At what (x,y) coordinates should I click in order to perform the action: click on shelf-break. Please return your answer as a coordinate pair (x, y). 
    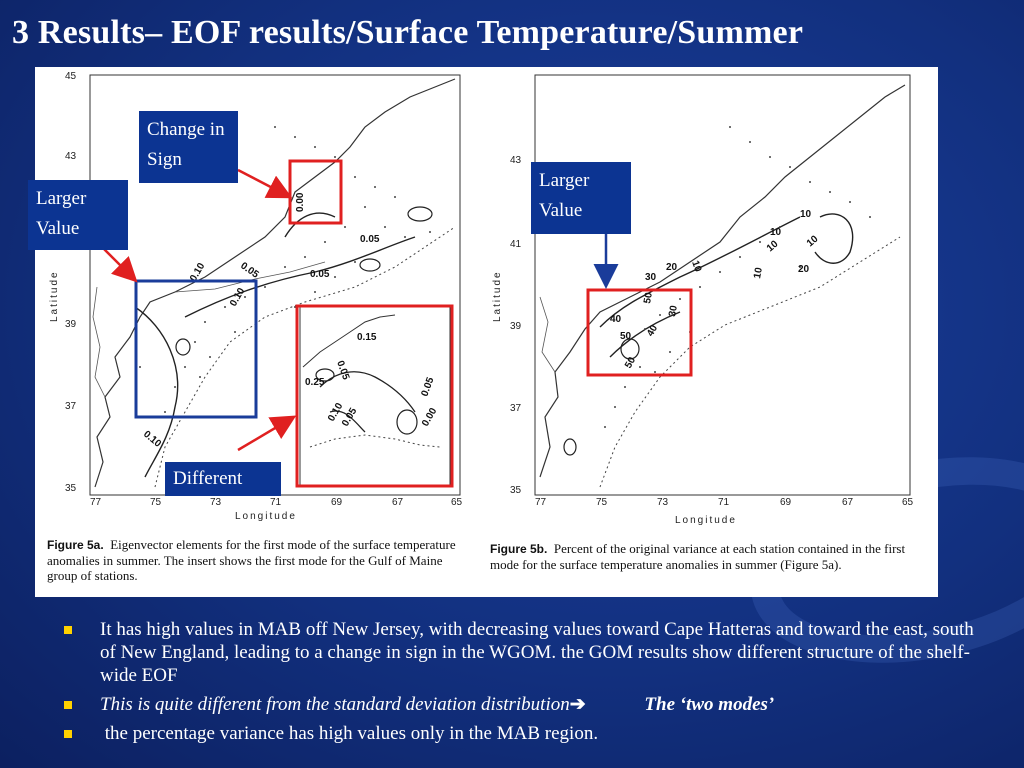
    Looking at the image, I should click on (750, 362).